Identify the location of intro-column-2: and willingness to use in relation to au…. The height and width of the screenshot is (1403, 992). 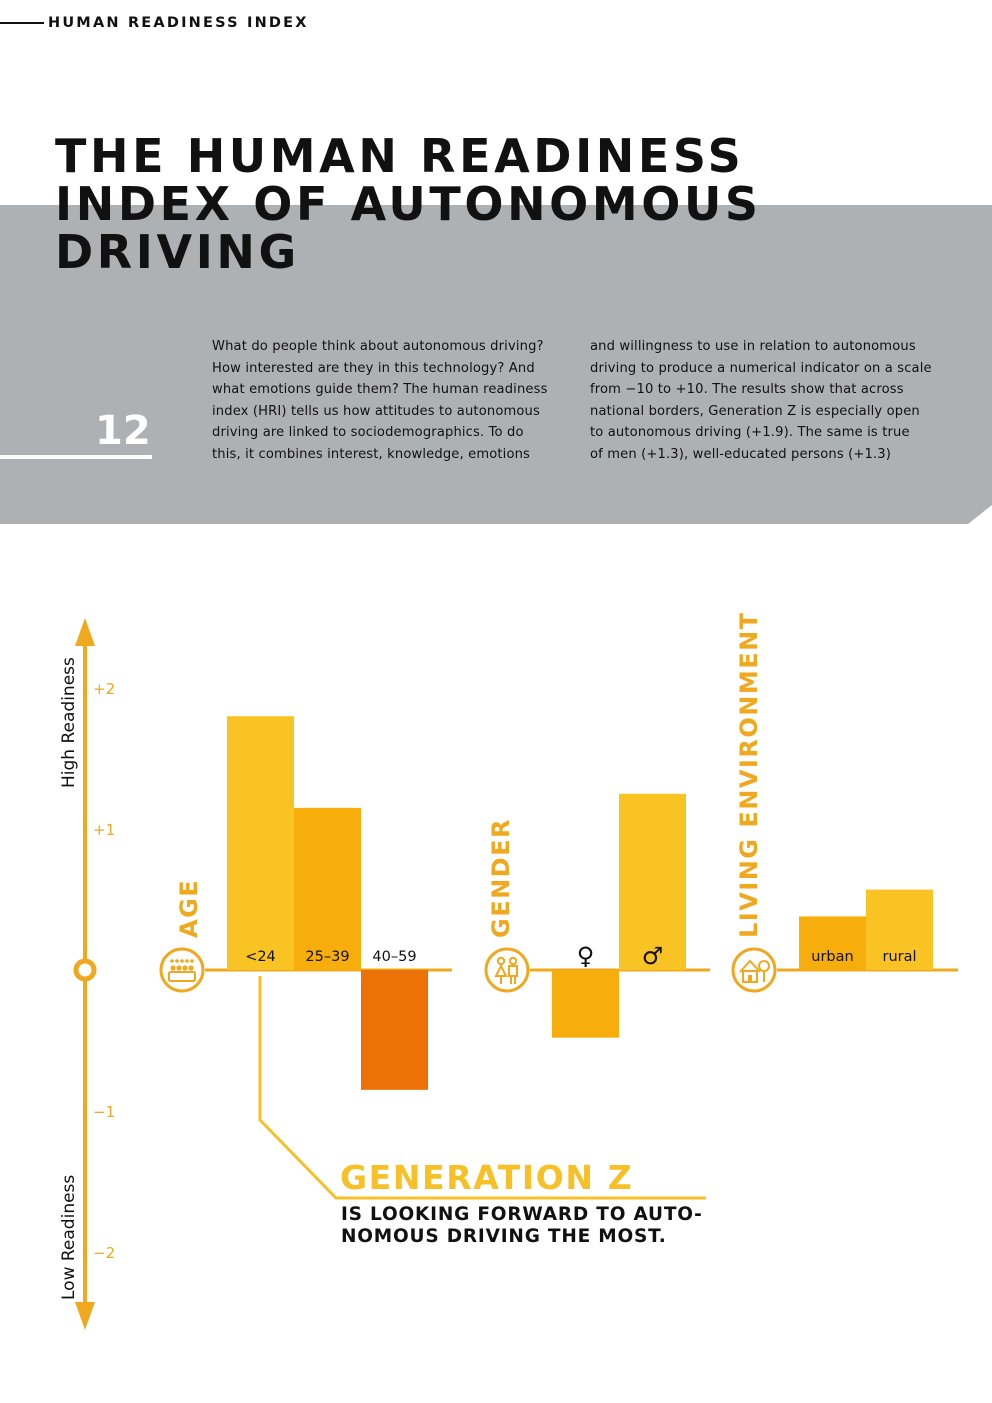
(761, 400).